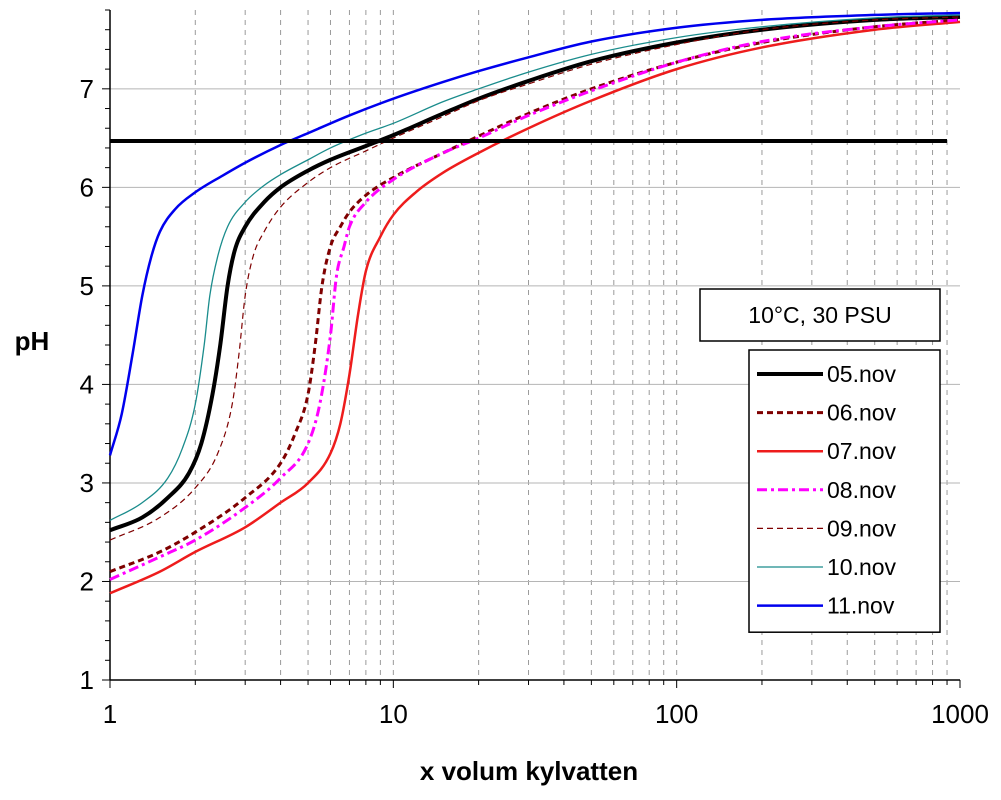 The width and height of the screenshot is (1001, 800). What do you see at coordinates (862, 567) in the screenshot?
I see `legend-label-10.nov: 10.nov` at bounding box center [862, 567].